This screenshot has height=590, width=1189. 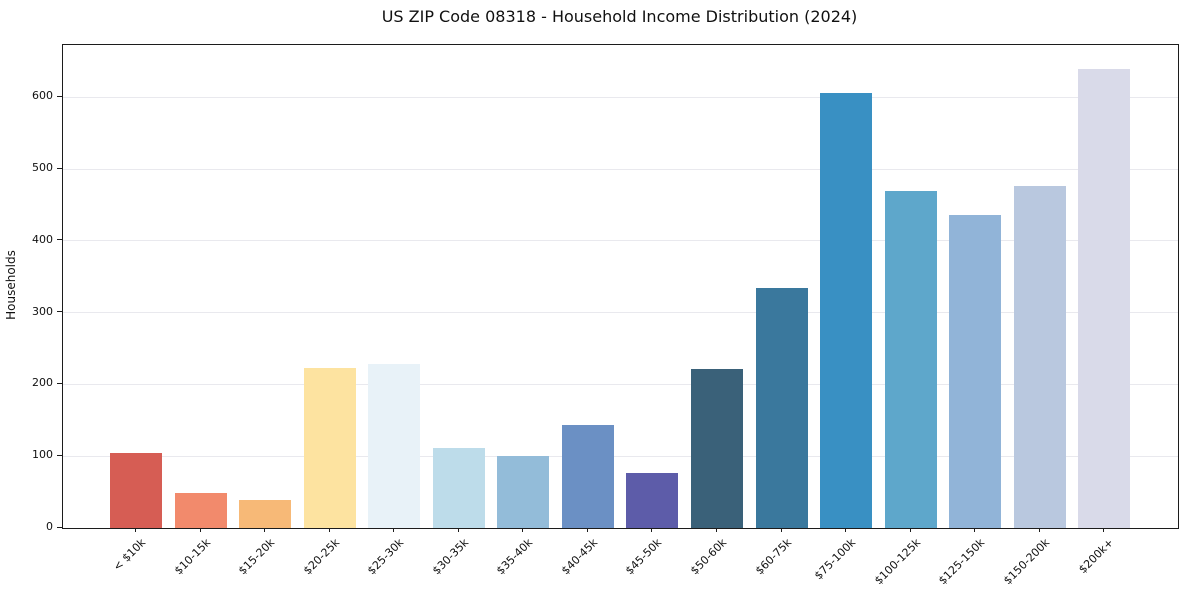 What do you see at coordinates (450, 557) in the screenshot?
I see `x-tick-label: $30-35k` at bounding box center [450, 557].